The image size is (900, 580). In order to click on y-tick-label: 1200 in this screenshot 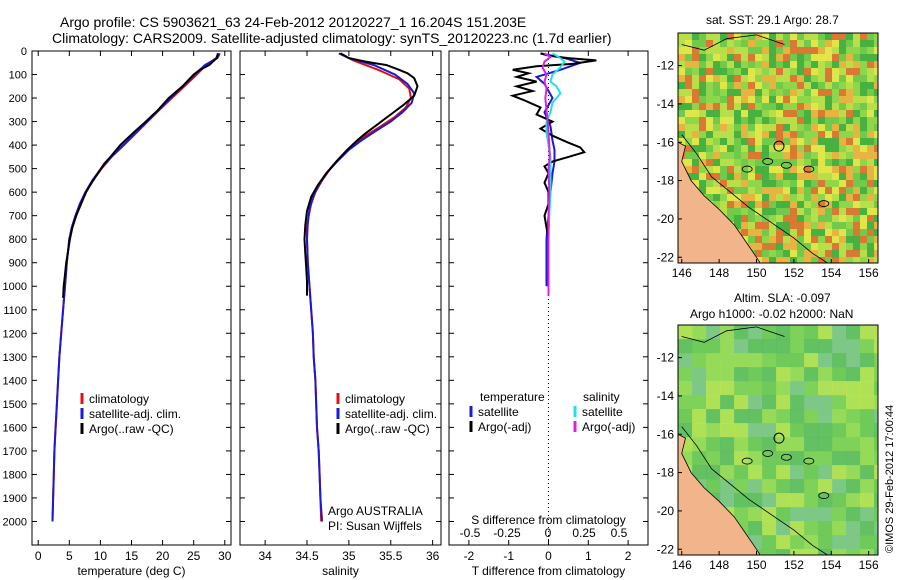, I will do `click(15, 334)`.